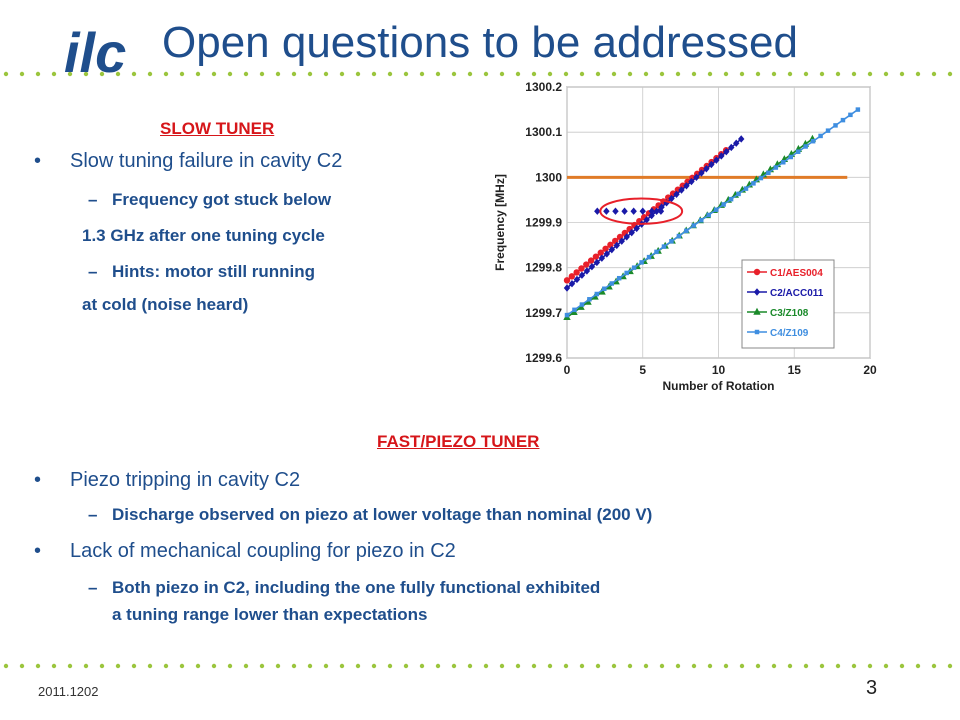  What do you see at coordinates (543, 87) in the screenshot?
I see `y-tick-label: 1300.2` at bounding box center [543, 87].